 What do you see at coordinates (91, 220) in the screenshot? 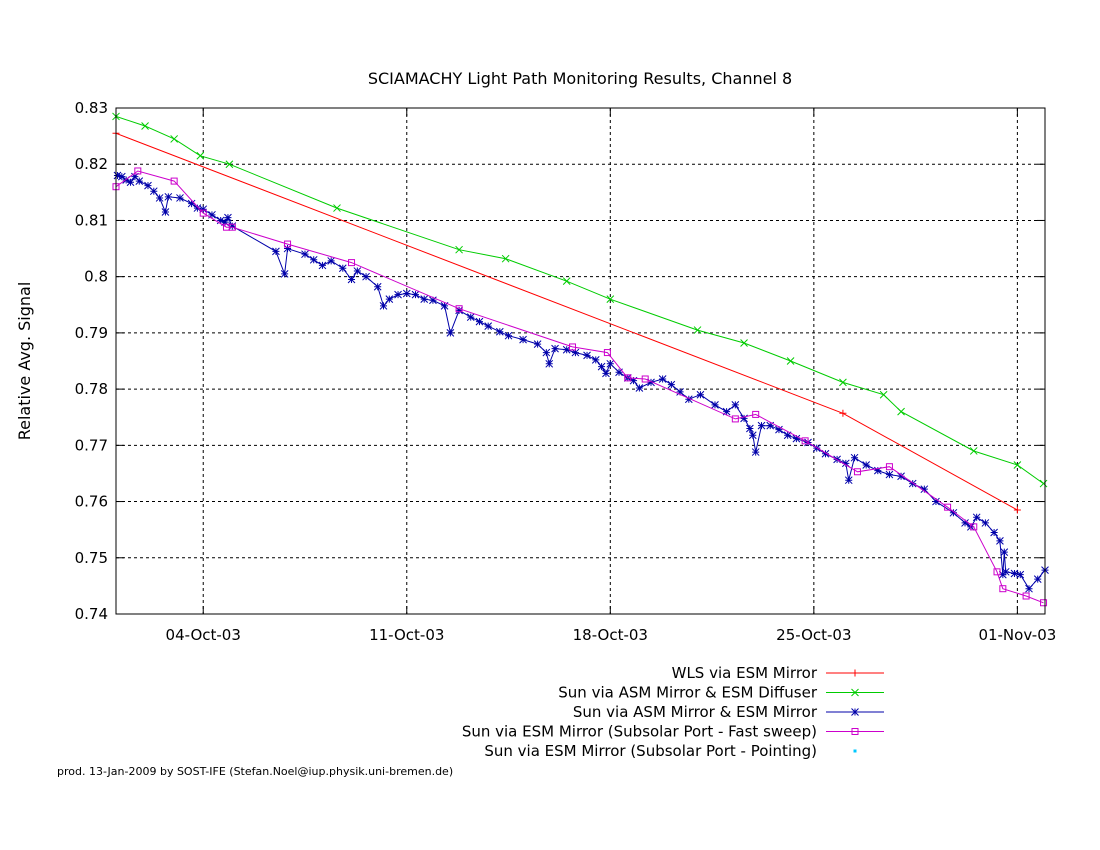
I see `y-tick-label: 0.81` at bounding box center [91, 220].